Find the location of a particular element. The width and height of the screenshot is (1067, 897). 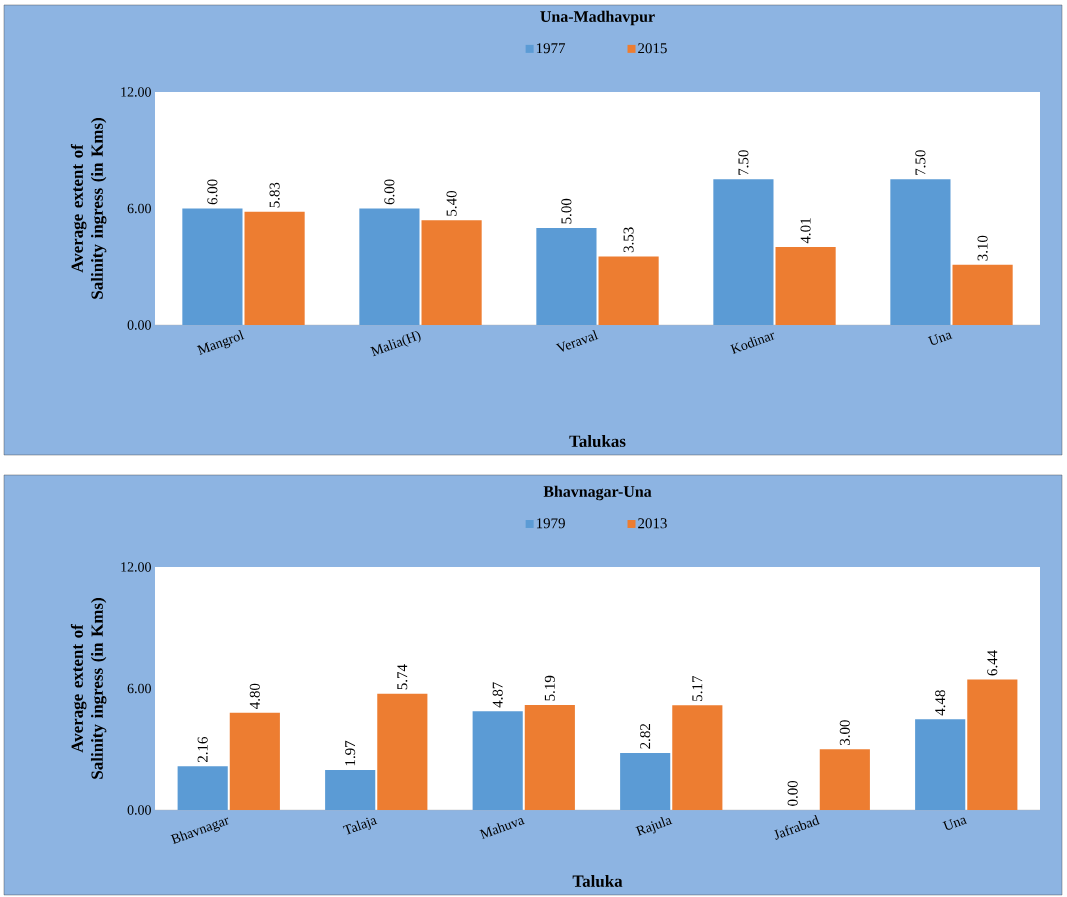

data-label: 4.80 is located at coordinates (254, 696).